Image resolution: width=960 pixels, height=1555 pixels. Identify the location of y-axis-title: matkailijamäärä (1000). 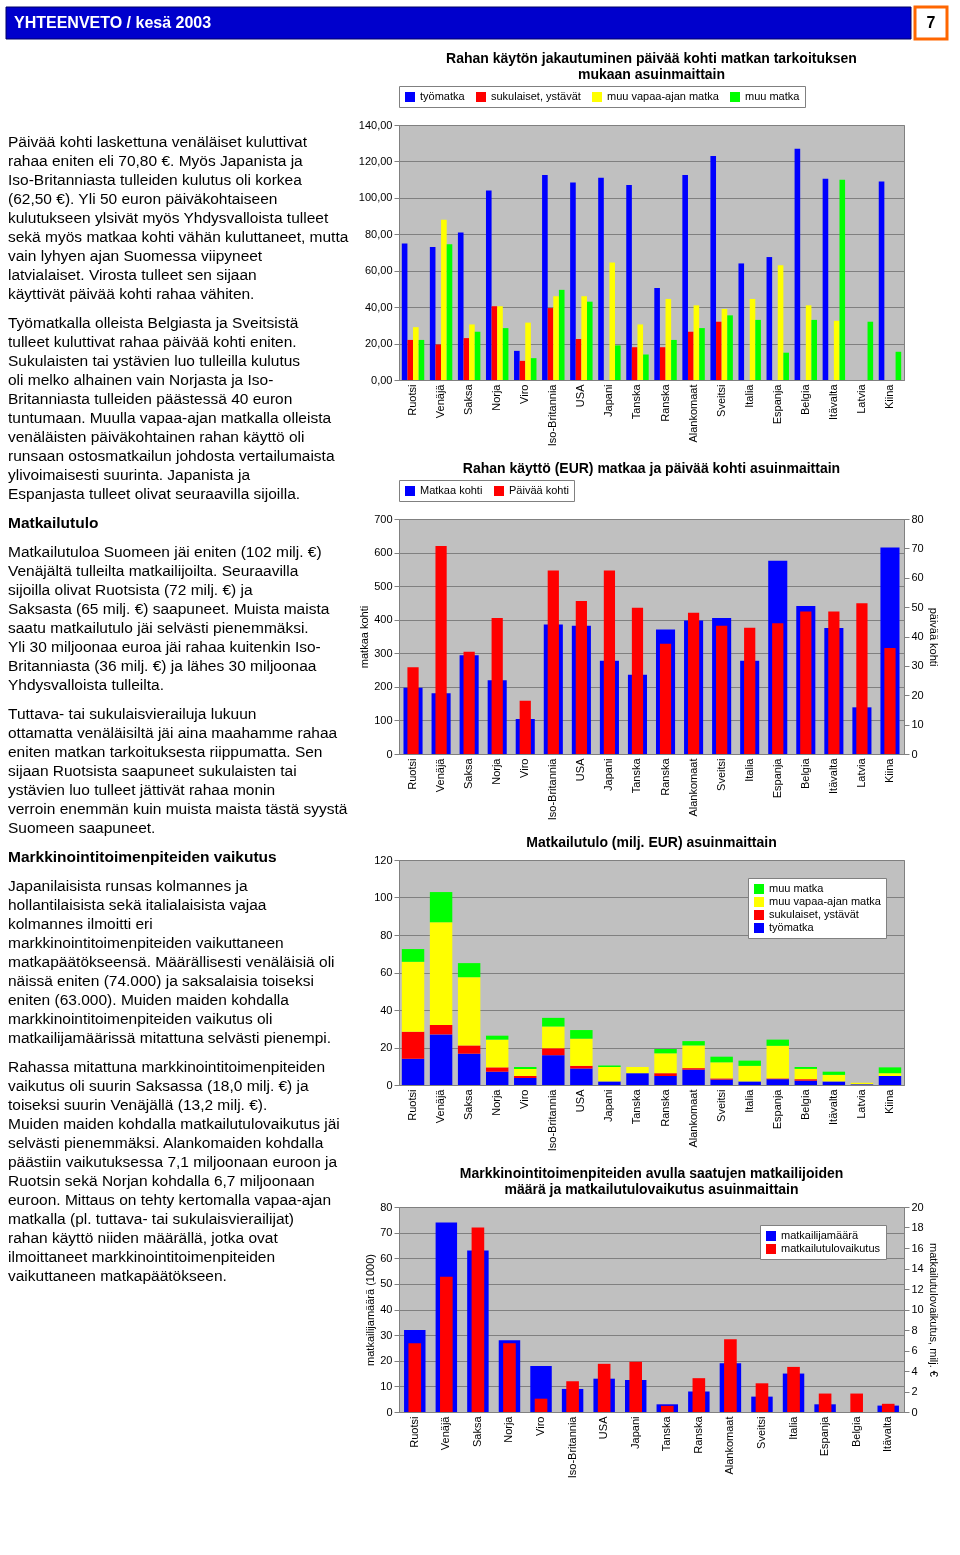
(370, 1310).